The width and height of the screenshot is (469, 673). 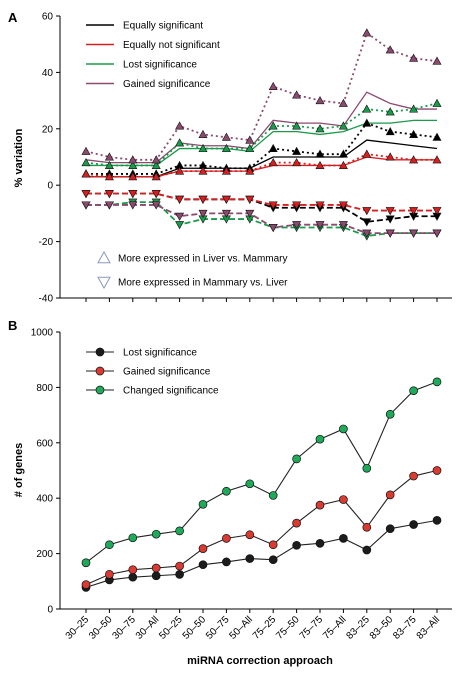 I want to click on panel-a-legend-label: Equally not significant, so click(x=171, y=45).